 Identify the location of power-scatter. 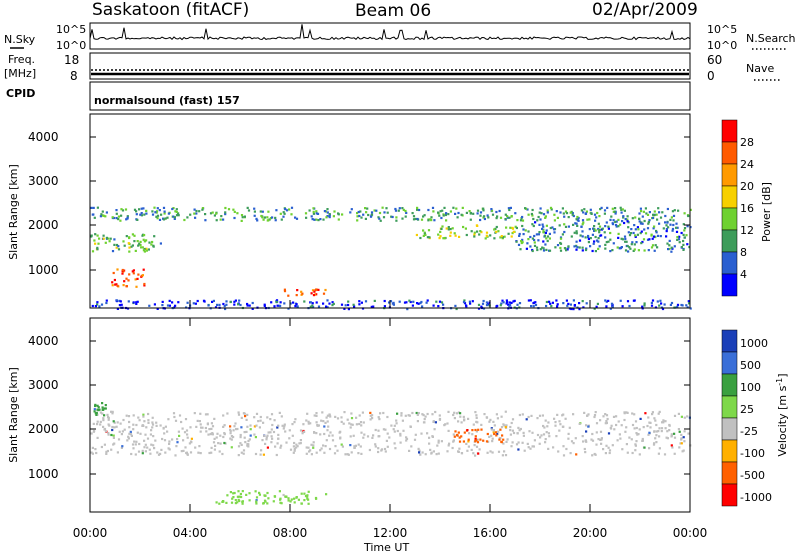
(391, 258).